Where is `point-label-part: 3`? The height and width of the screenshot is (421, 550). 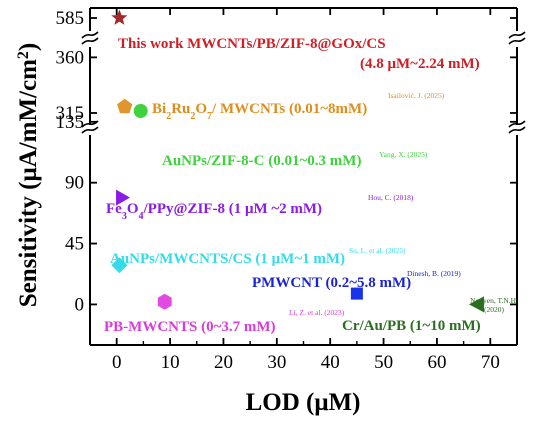
point-label-part: 3 is located at coordinates (124, 216).